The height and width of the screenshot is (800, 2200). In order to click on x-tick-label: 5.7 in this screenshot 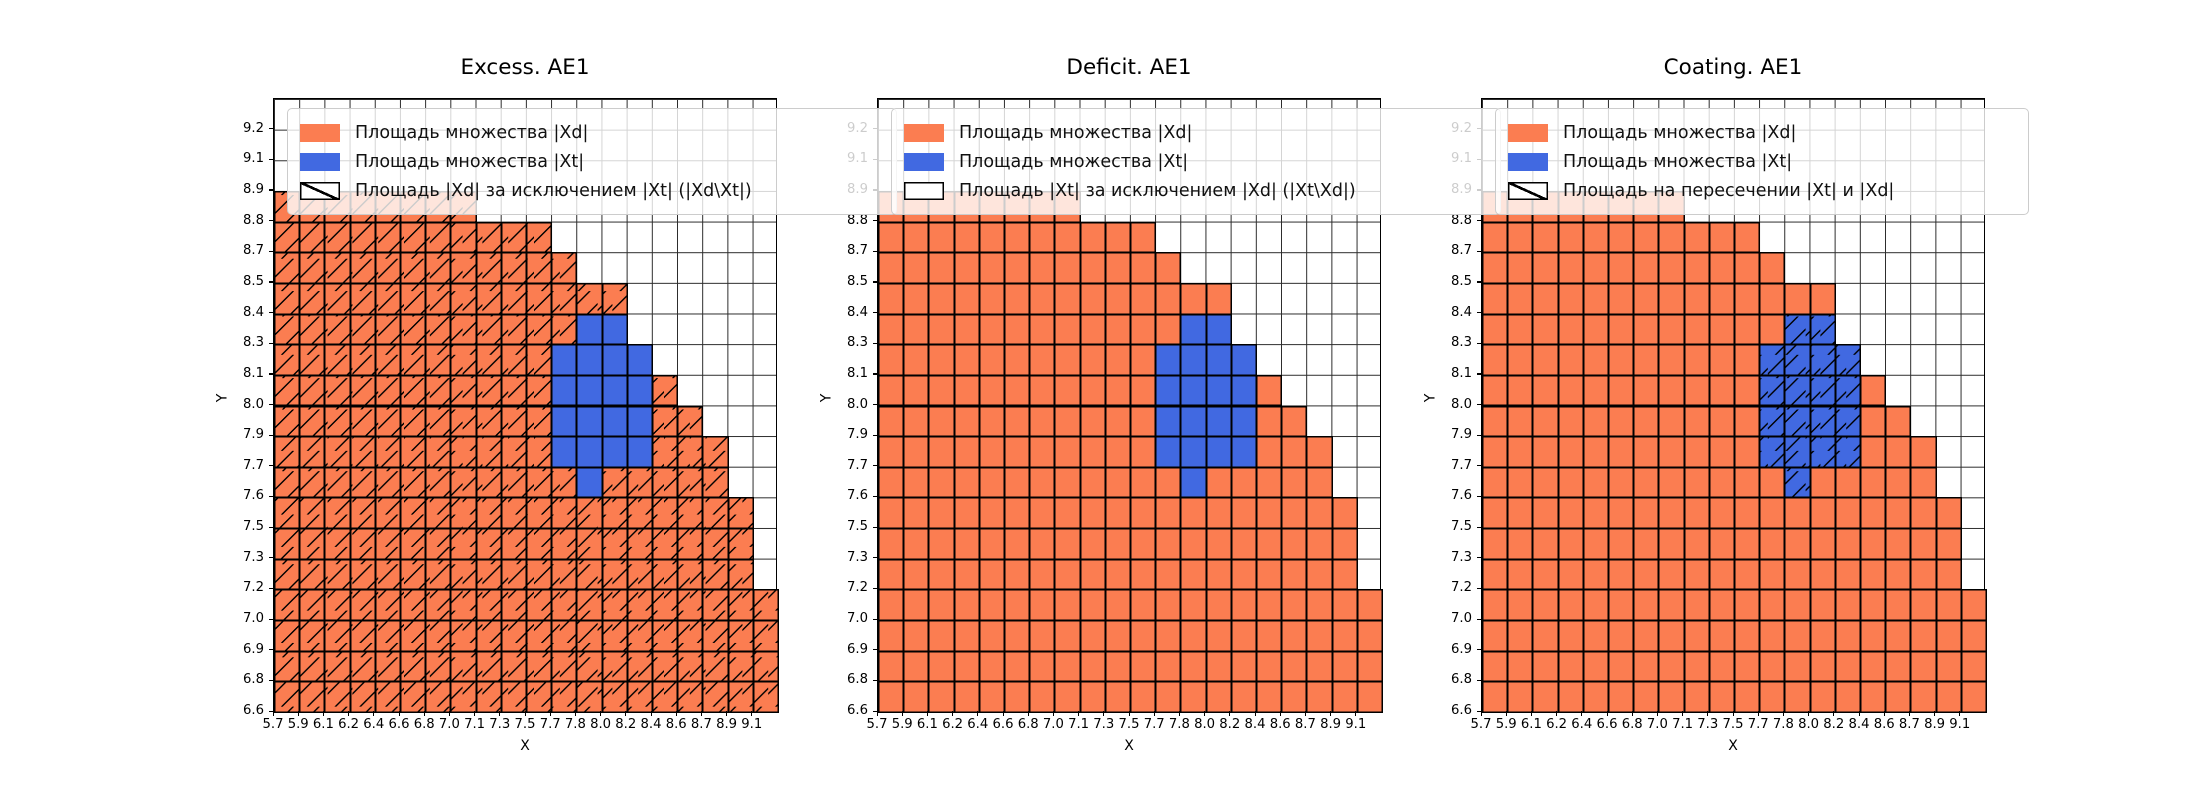, I will do `click(1481, 724)`.